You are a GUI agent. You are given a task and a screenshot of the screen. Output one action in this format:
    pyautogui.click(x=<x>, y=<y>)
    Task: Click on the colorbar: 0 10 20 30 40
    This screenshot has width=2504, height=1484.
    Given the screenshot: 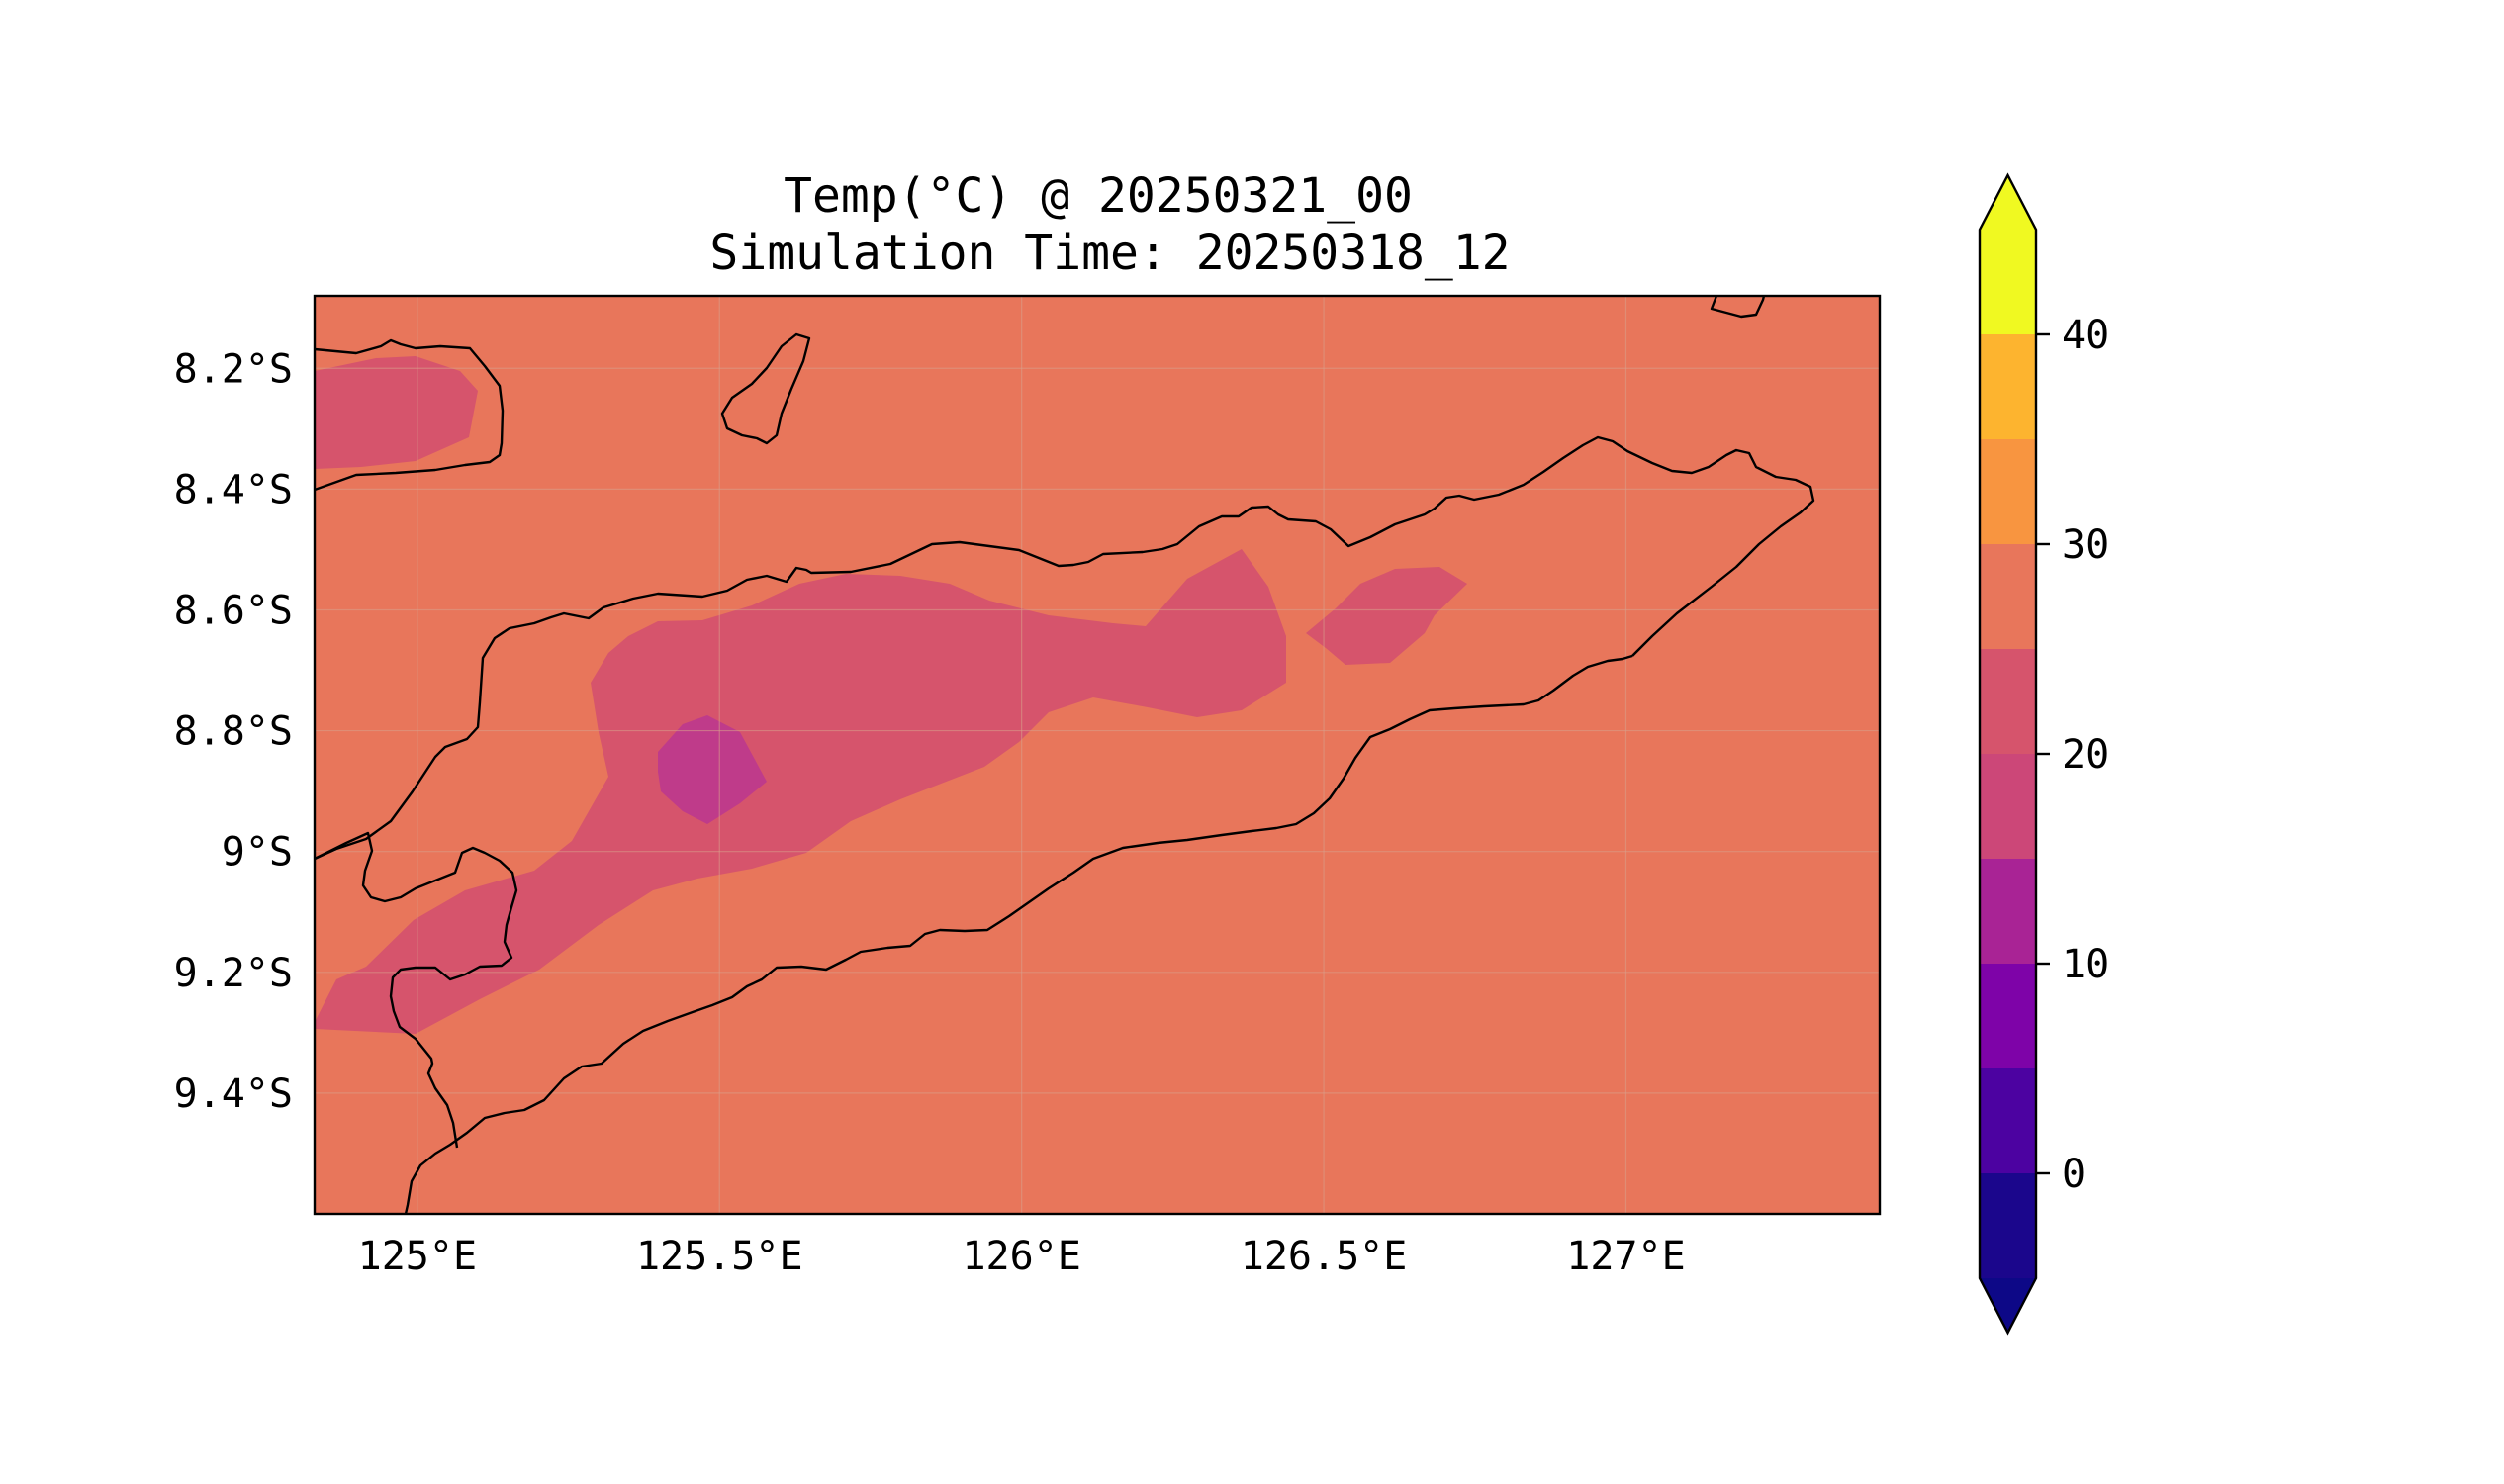 What is the action you would take?
    pyautogui.click(x=2043, y=754)
    